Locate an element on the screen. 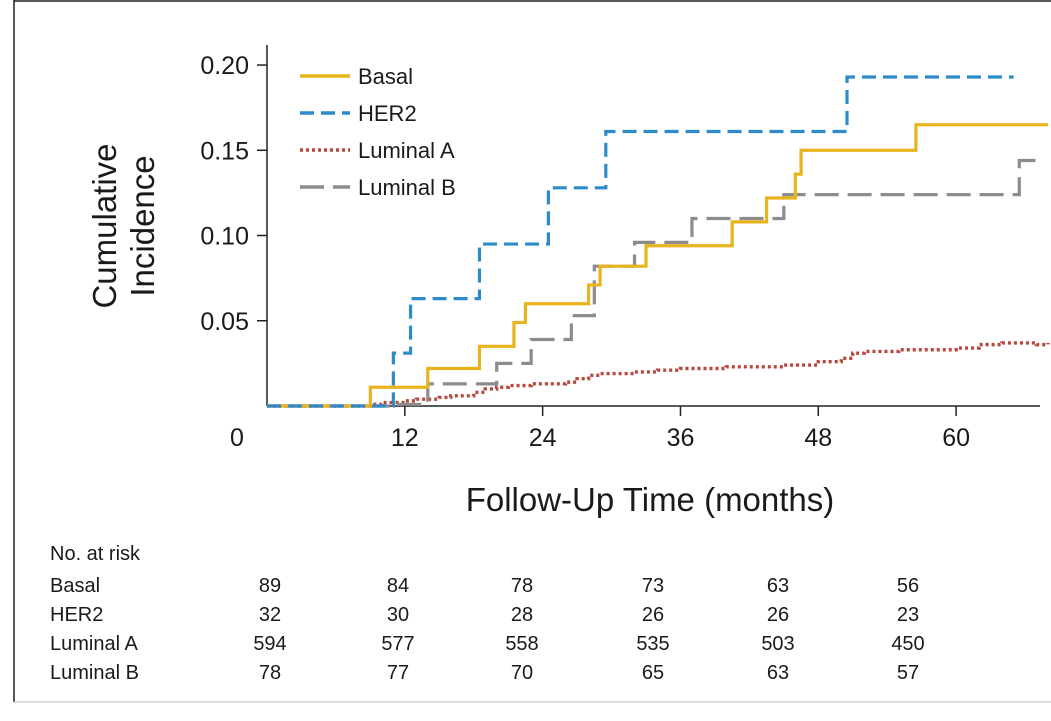 The height and width of the screenshot is (721, 1051). x-tick-label: 0 is located at coordinates (237, 438).